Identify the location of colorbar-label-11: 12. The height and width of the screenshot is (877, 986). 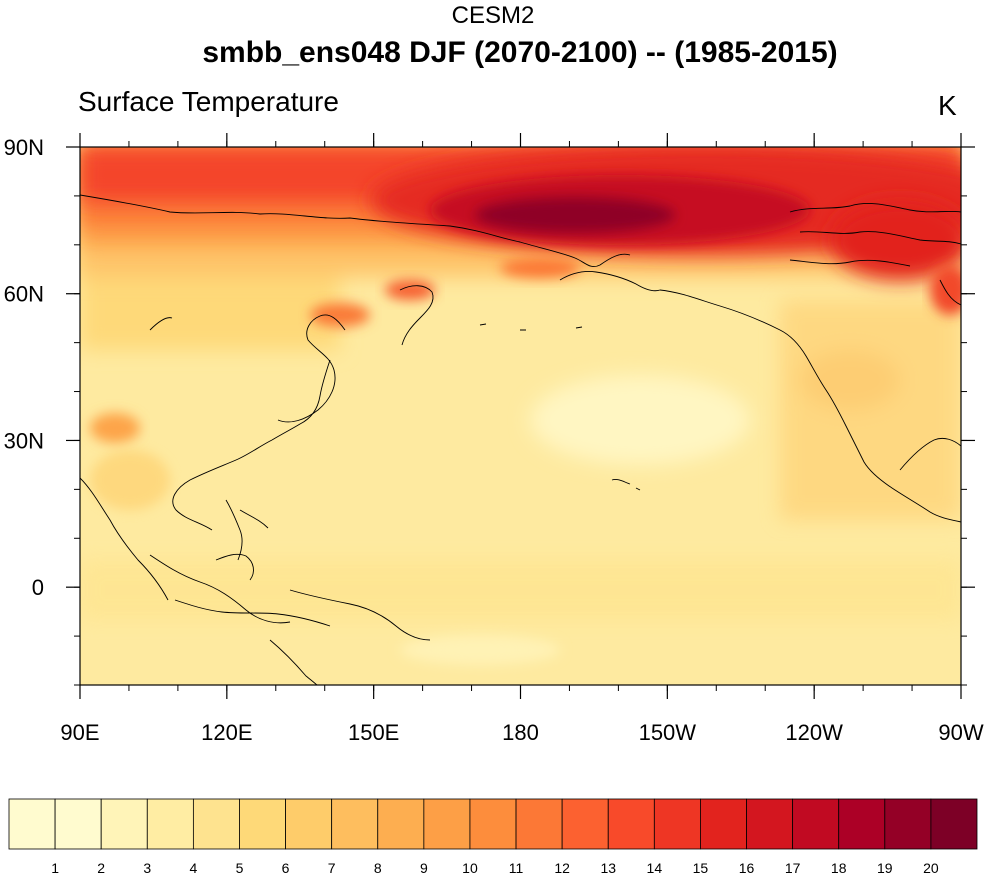
(562, 868).